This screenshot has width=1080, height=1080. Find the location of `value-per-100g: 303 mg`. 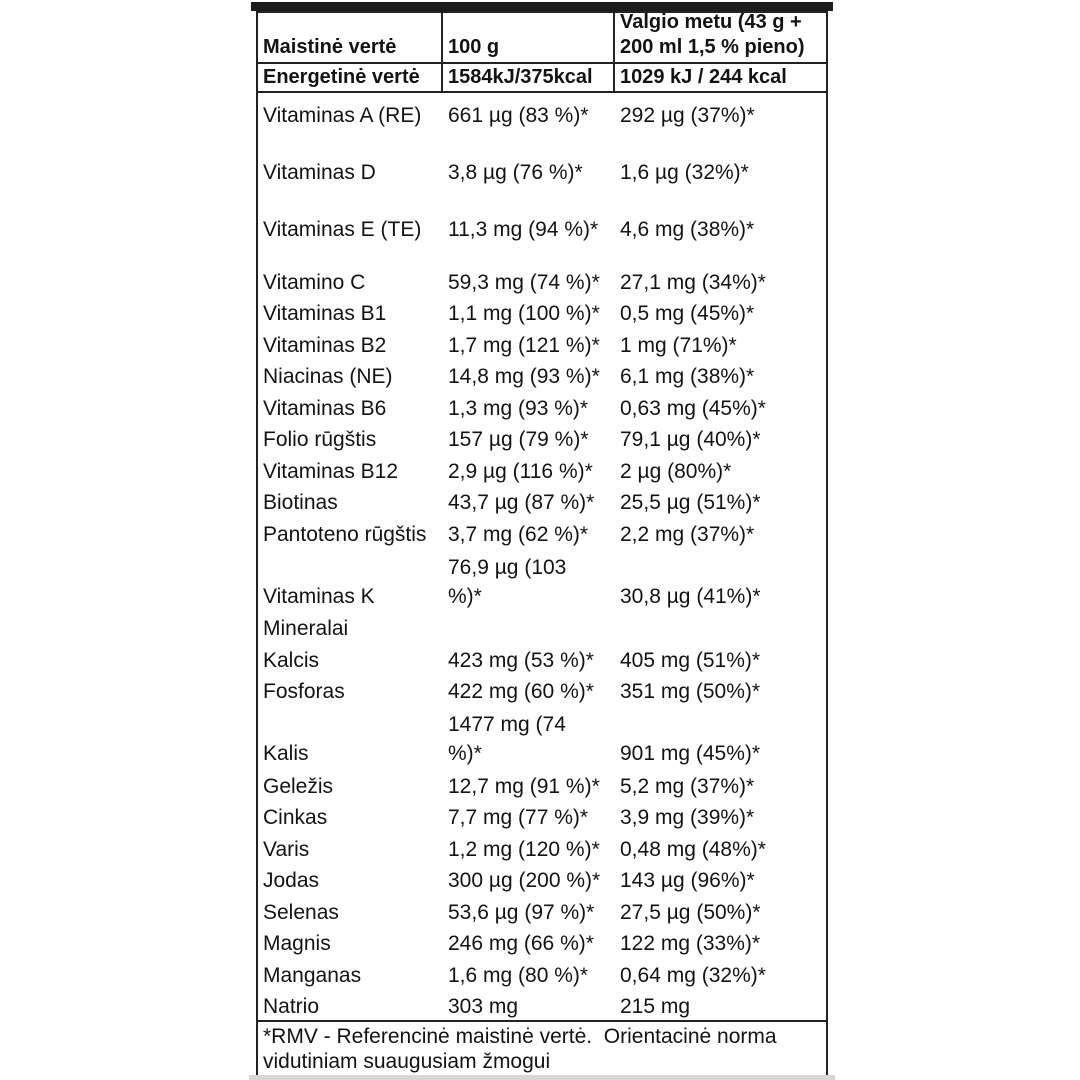

value-per-100g: 303 mg is located at coordinates (483, 1006).